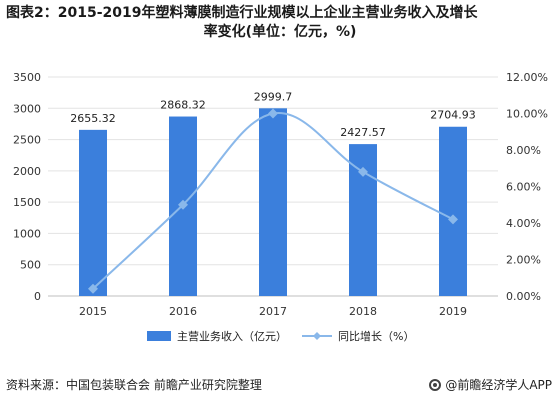 This screenshot has height=402, width=560. Describe the element at coordinates (363, 132) in the screenshot. I see `bar-data-label: 2427.57` at that location.